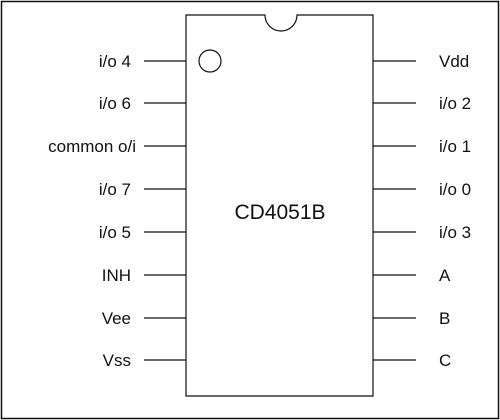 The width and height of the screenshot is (500, 420). I want to click on pin-left-7: Vee, so click(144, 318).